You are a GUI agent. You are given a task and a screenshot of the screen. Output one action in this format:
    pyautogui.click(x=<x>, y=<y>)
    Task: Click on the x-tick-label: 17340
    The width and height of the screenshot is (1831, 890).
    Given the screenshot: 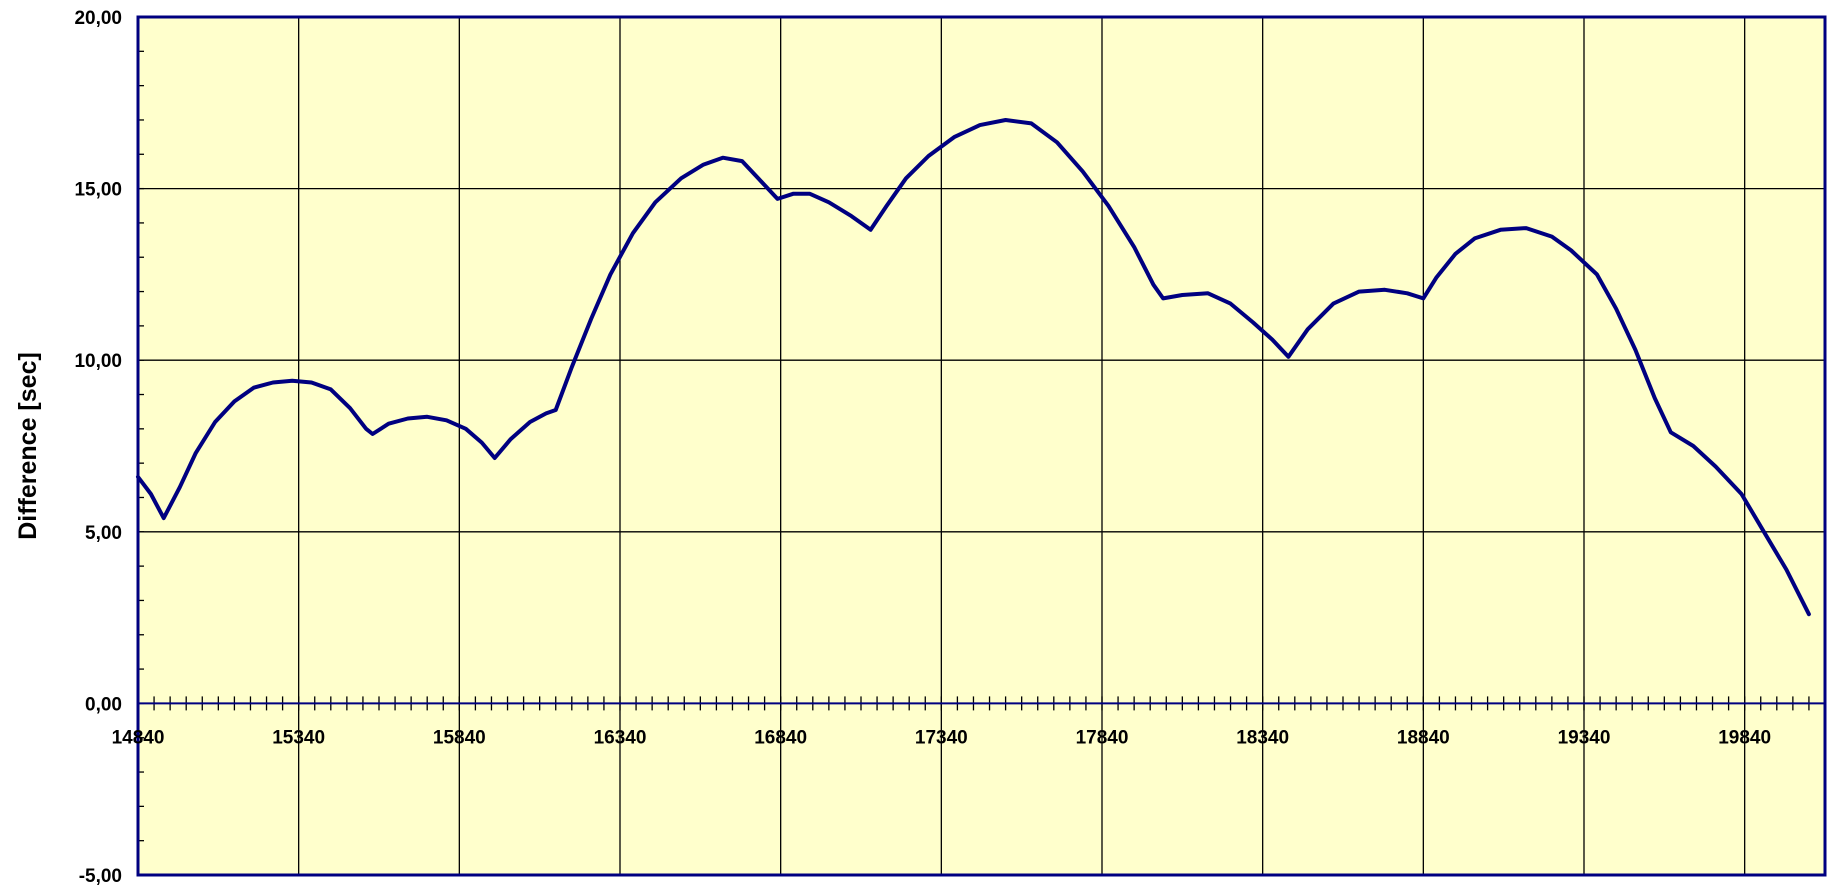 What is the action you would take?
    pyautogui.click(x=941, y=737)
    